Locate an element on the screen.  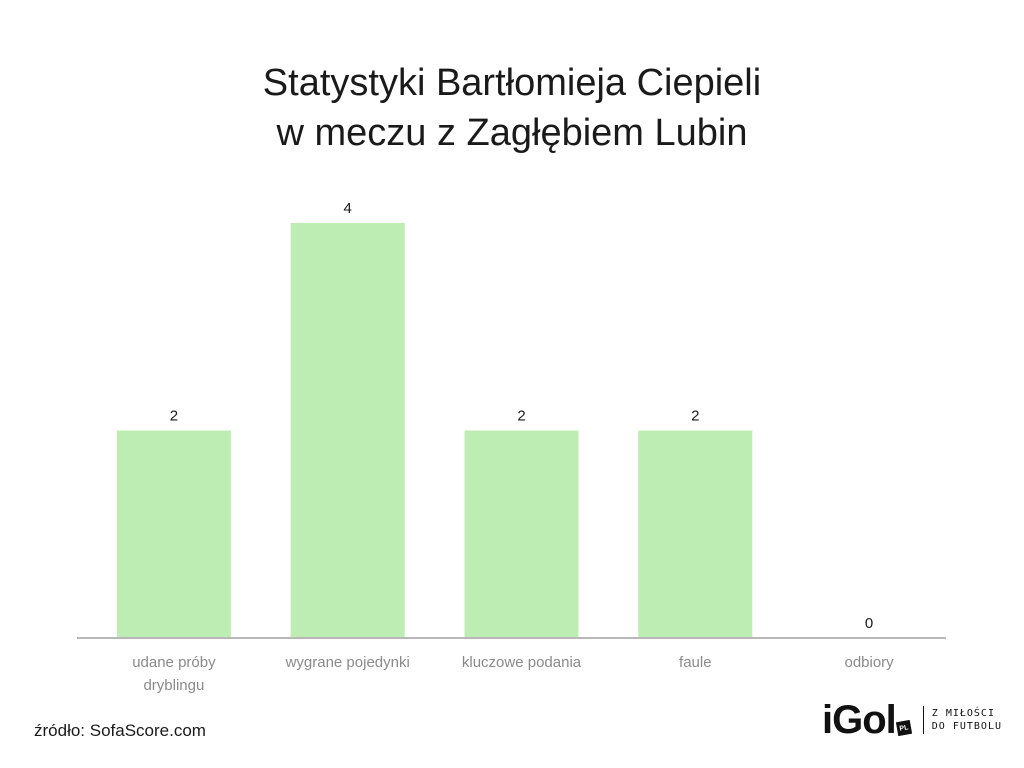
logo-divider is located at coordinates (923, 720).